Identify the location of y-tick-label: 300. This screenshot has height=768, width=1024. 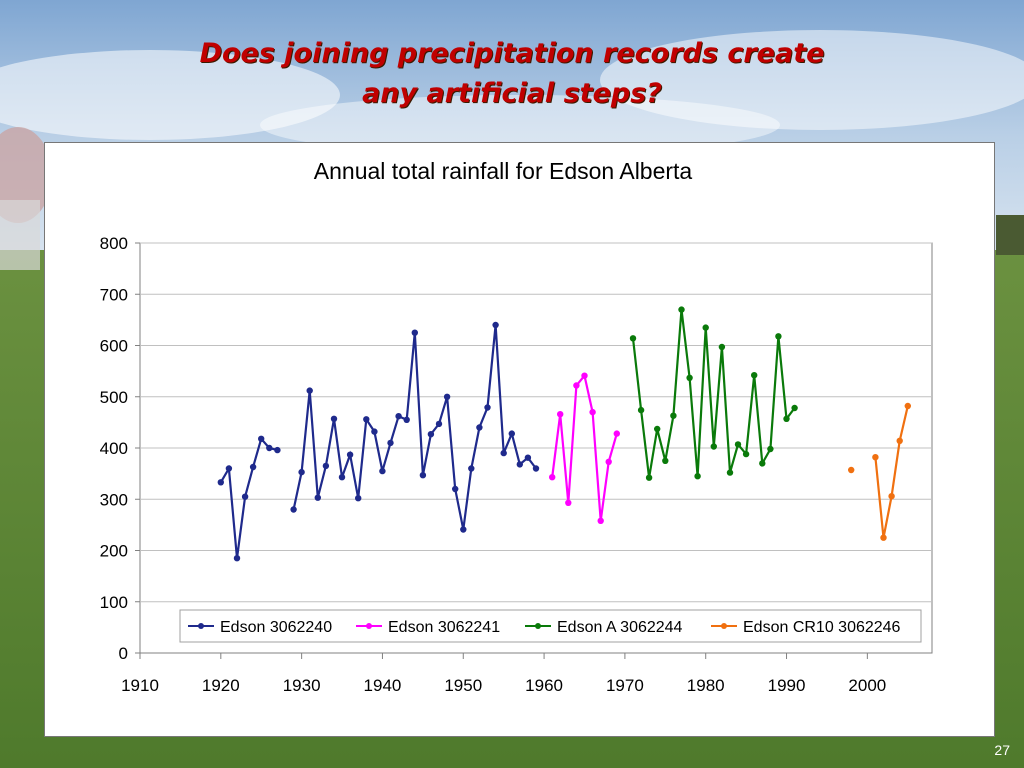
(114, 499).